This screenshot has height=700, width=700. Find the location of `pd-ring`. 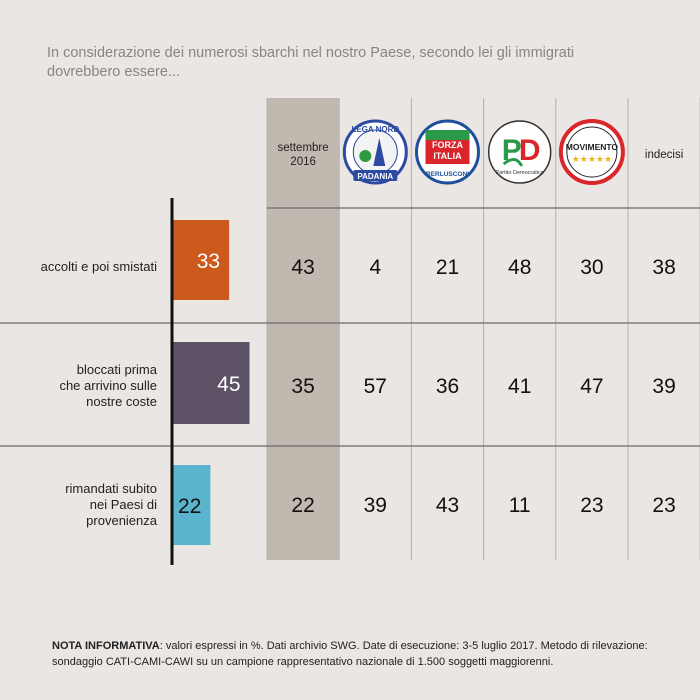

pd-ring is located at coordinates (519, 152).